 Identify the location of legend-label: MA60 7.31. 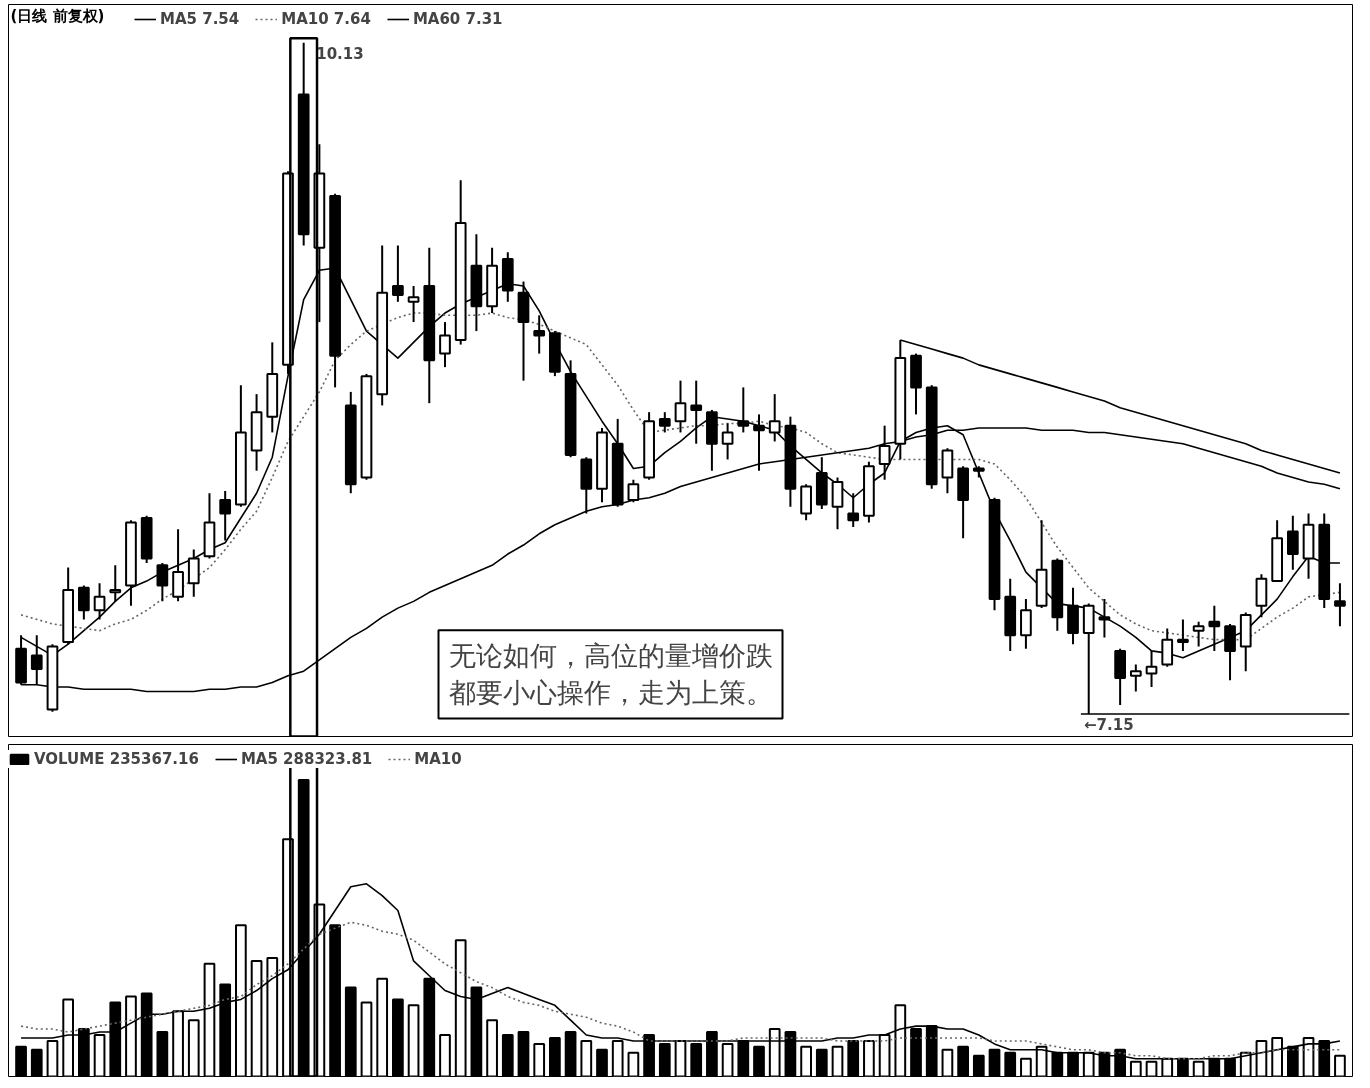
(457, 19).